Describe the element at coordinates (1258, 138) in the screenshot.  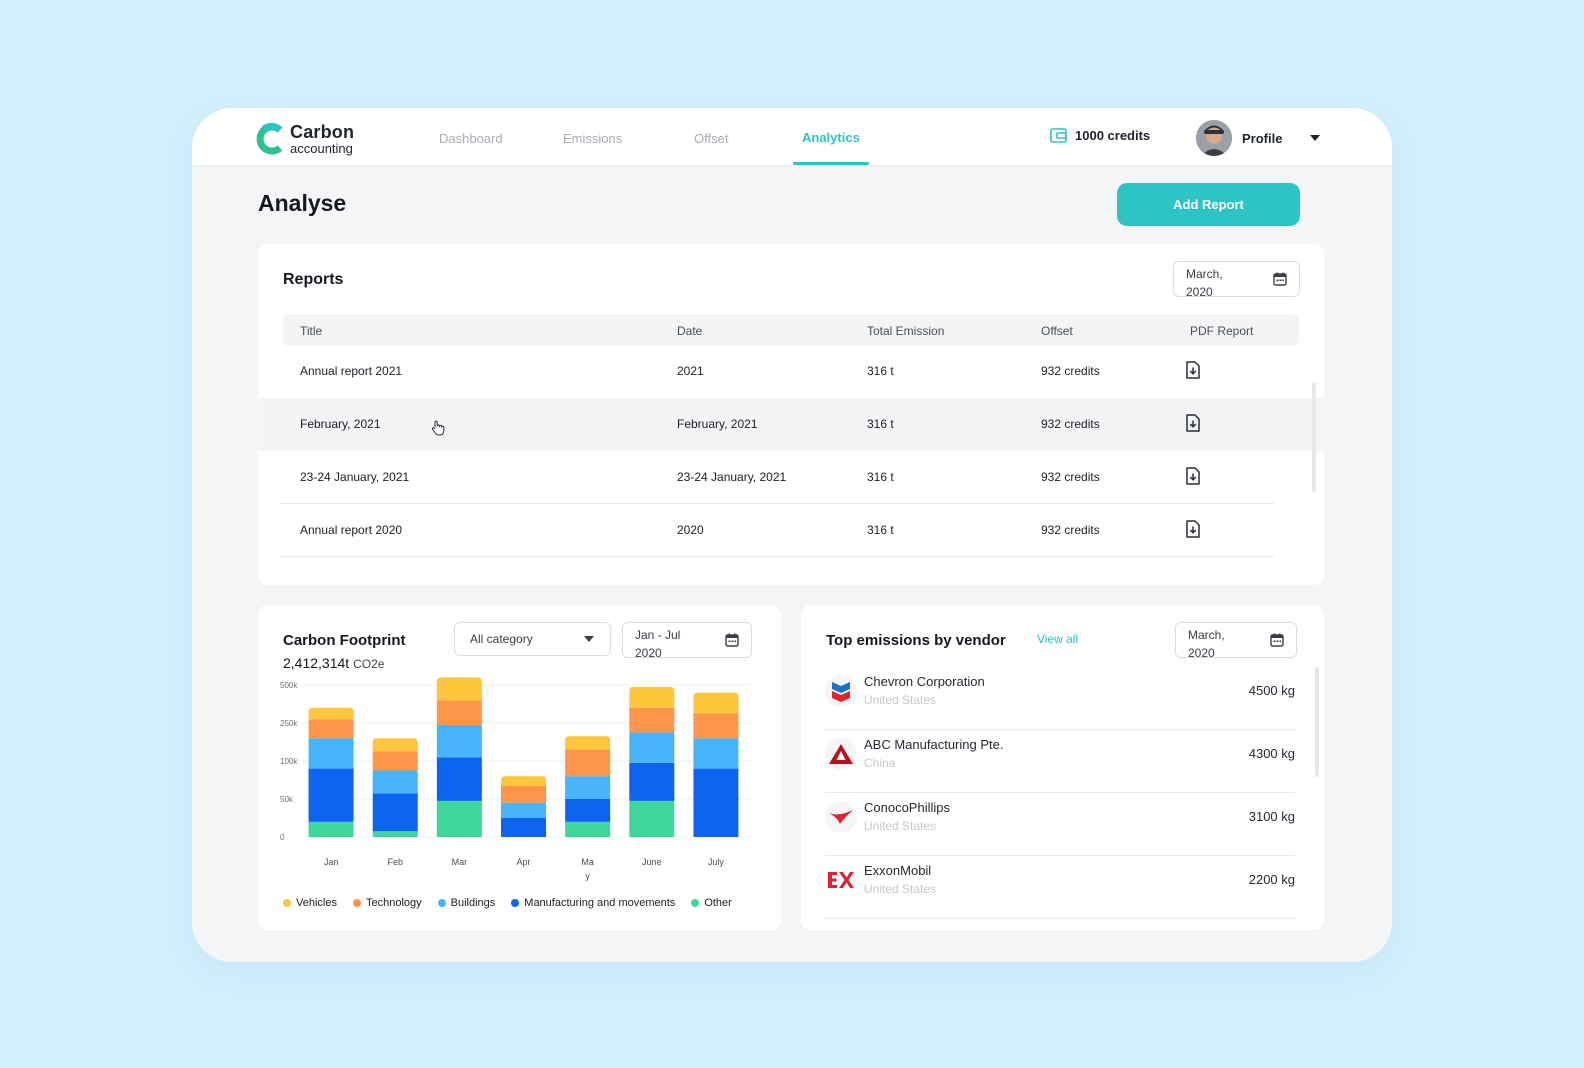
I see `profile-menu: Profile` at that location.